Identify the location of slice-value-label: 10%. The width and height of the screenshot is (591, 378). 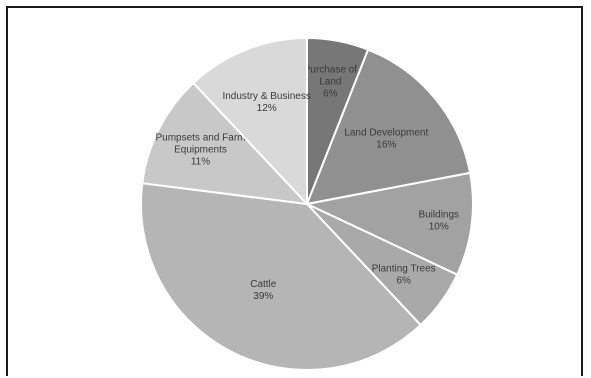
(439, 227).